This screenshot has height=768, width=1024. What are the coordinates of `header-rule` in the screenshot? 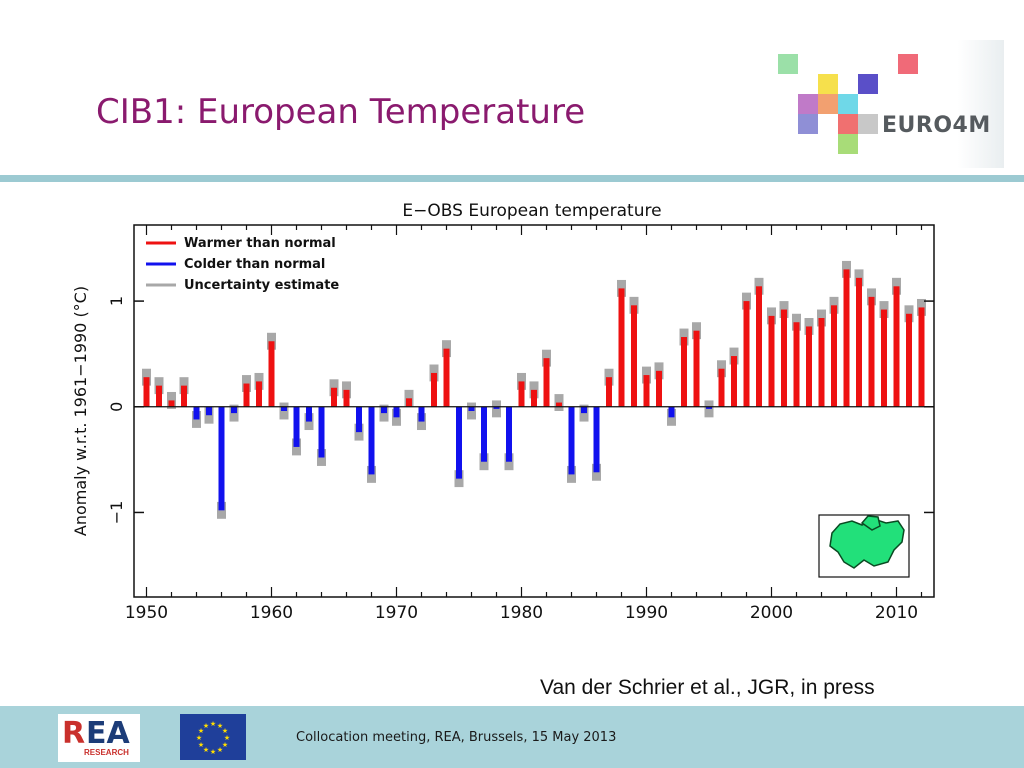 It's located at (512, 178).